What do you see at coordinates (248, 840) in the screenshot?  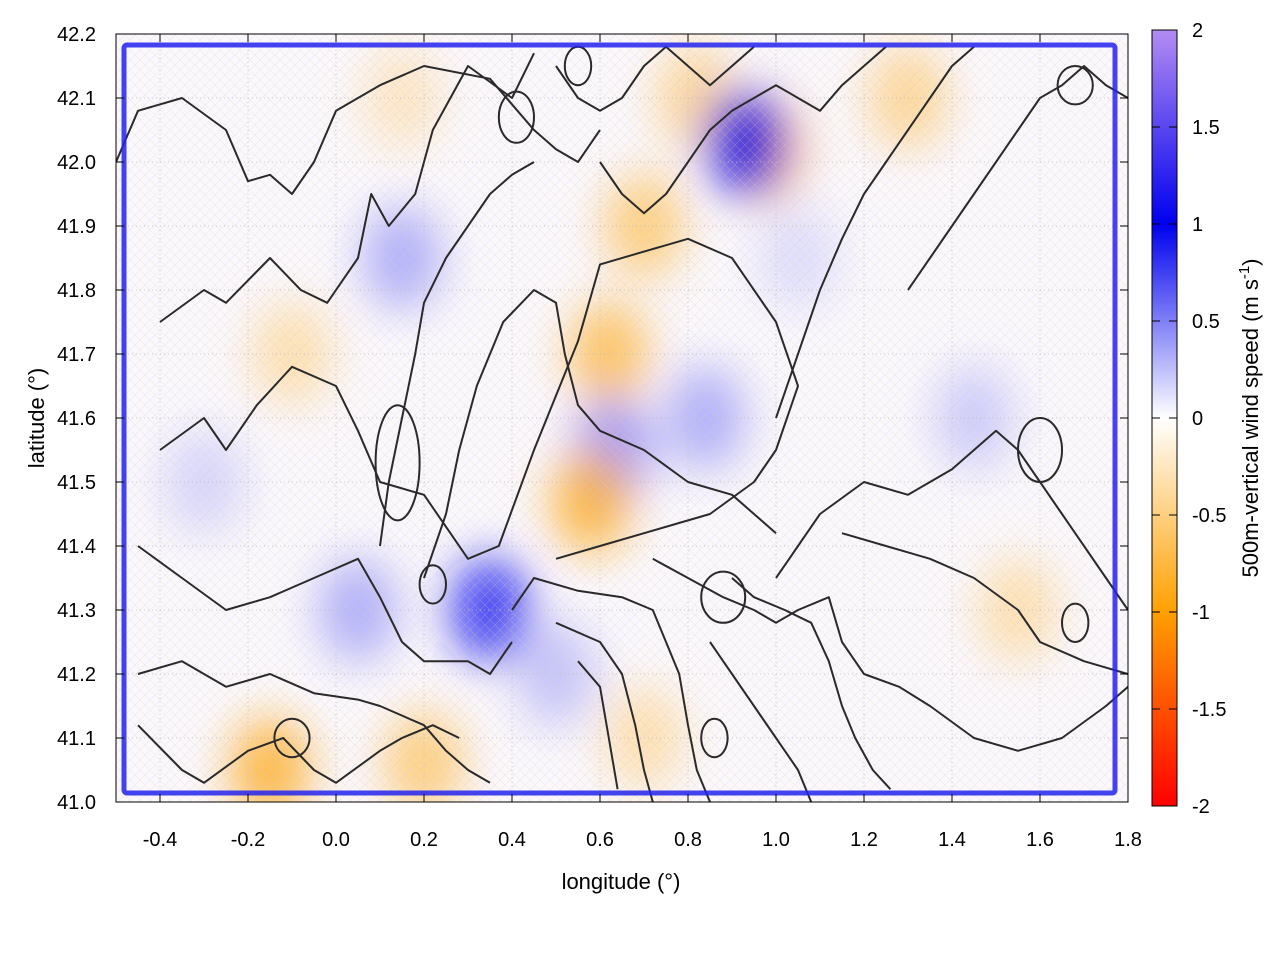 I see `x-tick-label: -0.2` at bounding box center [248, 840].